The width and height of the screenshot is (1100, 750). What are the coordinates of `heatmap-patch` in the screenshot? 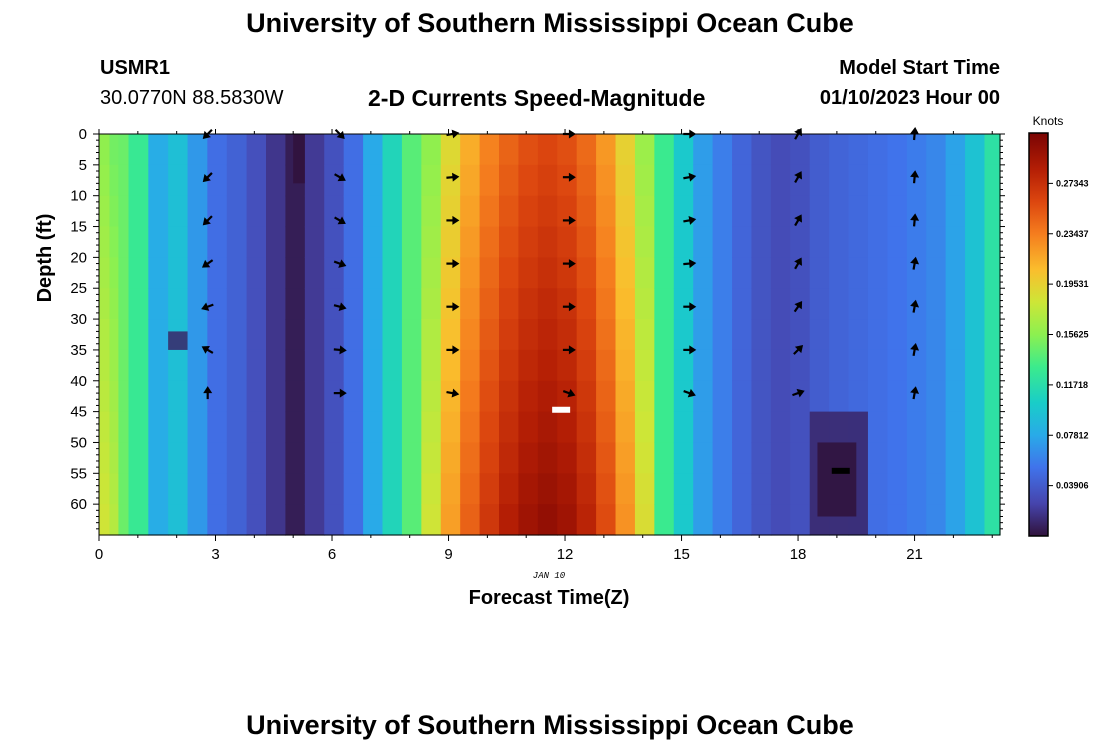 It's located at (178, 340).